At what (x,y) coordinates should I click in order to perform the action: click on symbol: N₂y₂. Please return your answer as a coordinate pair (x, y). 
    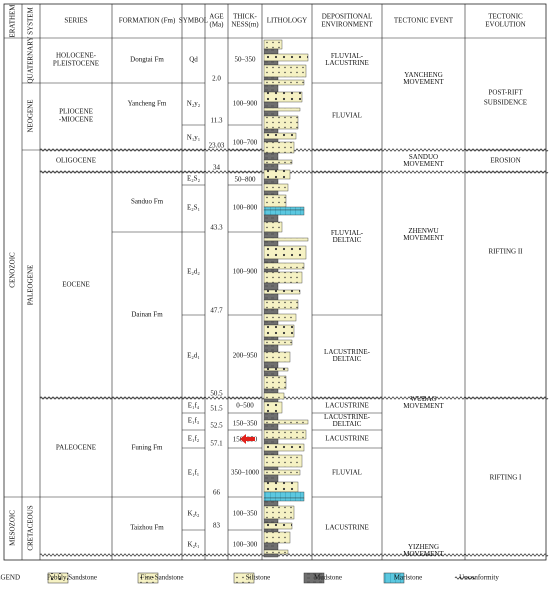
    Looking at the image, I should click on (194, 104).